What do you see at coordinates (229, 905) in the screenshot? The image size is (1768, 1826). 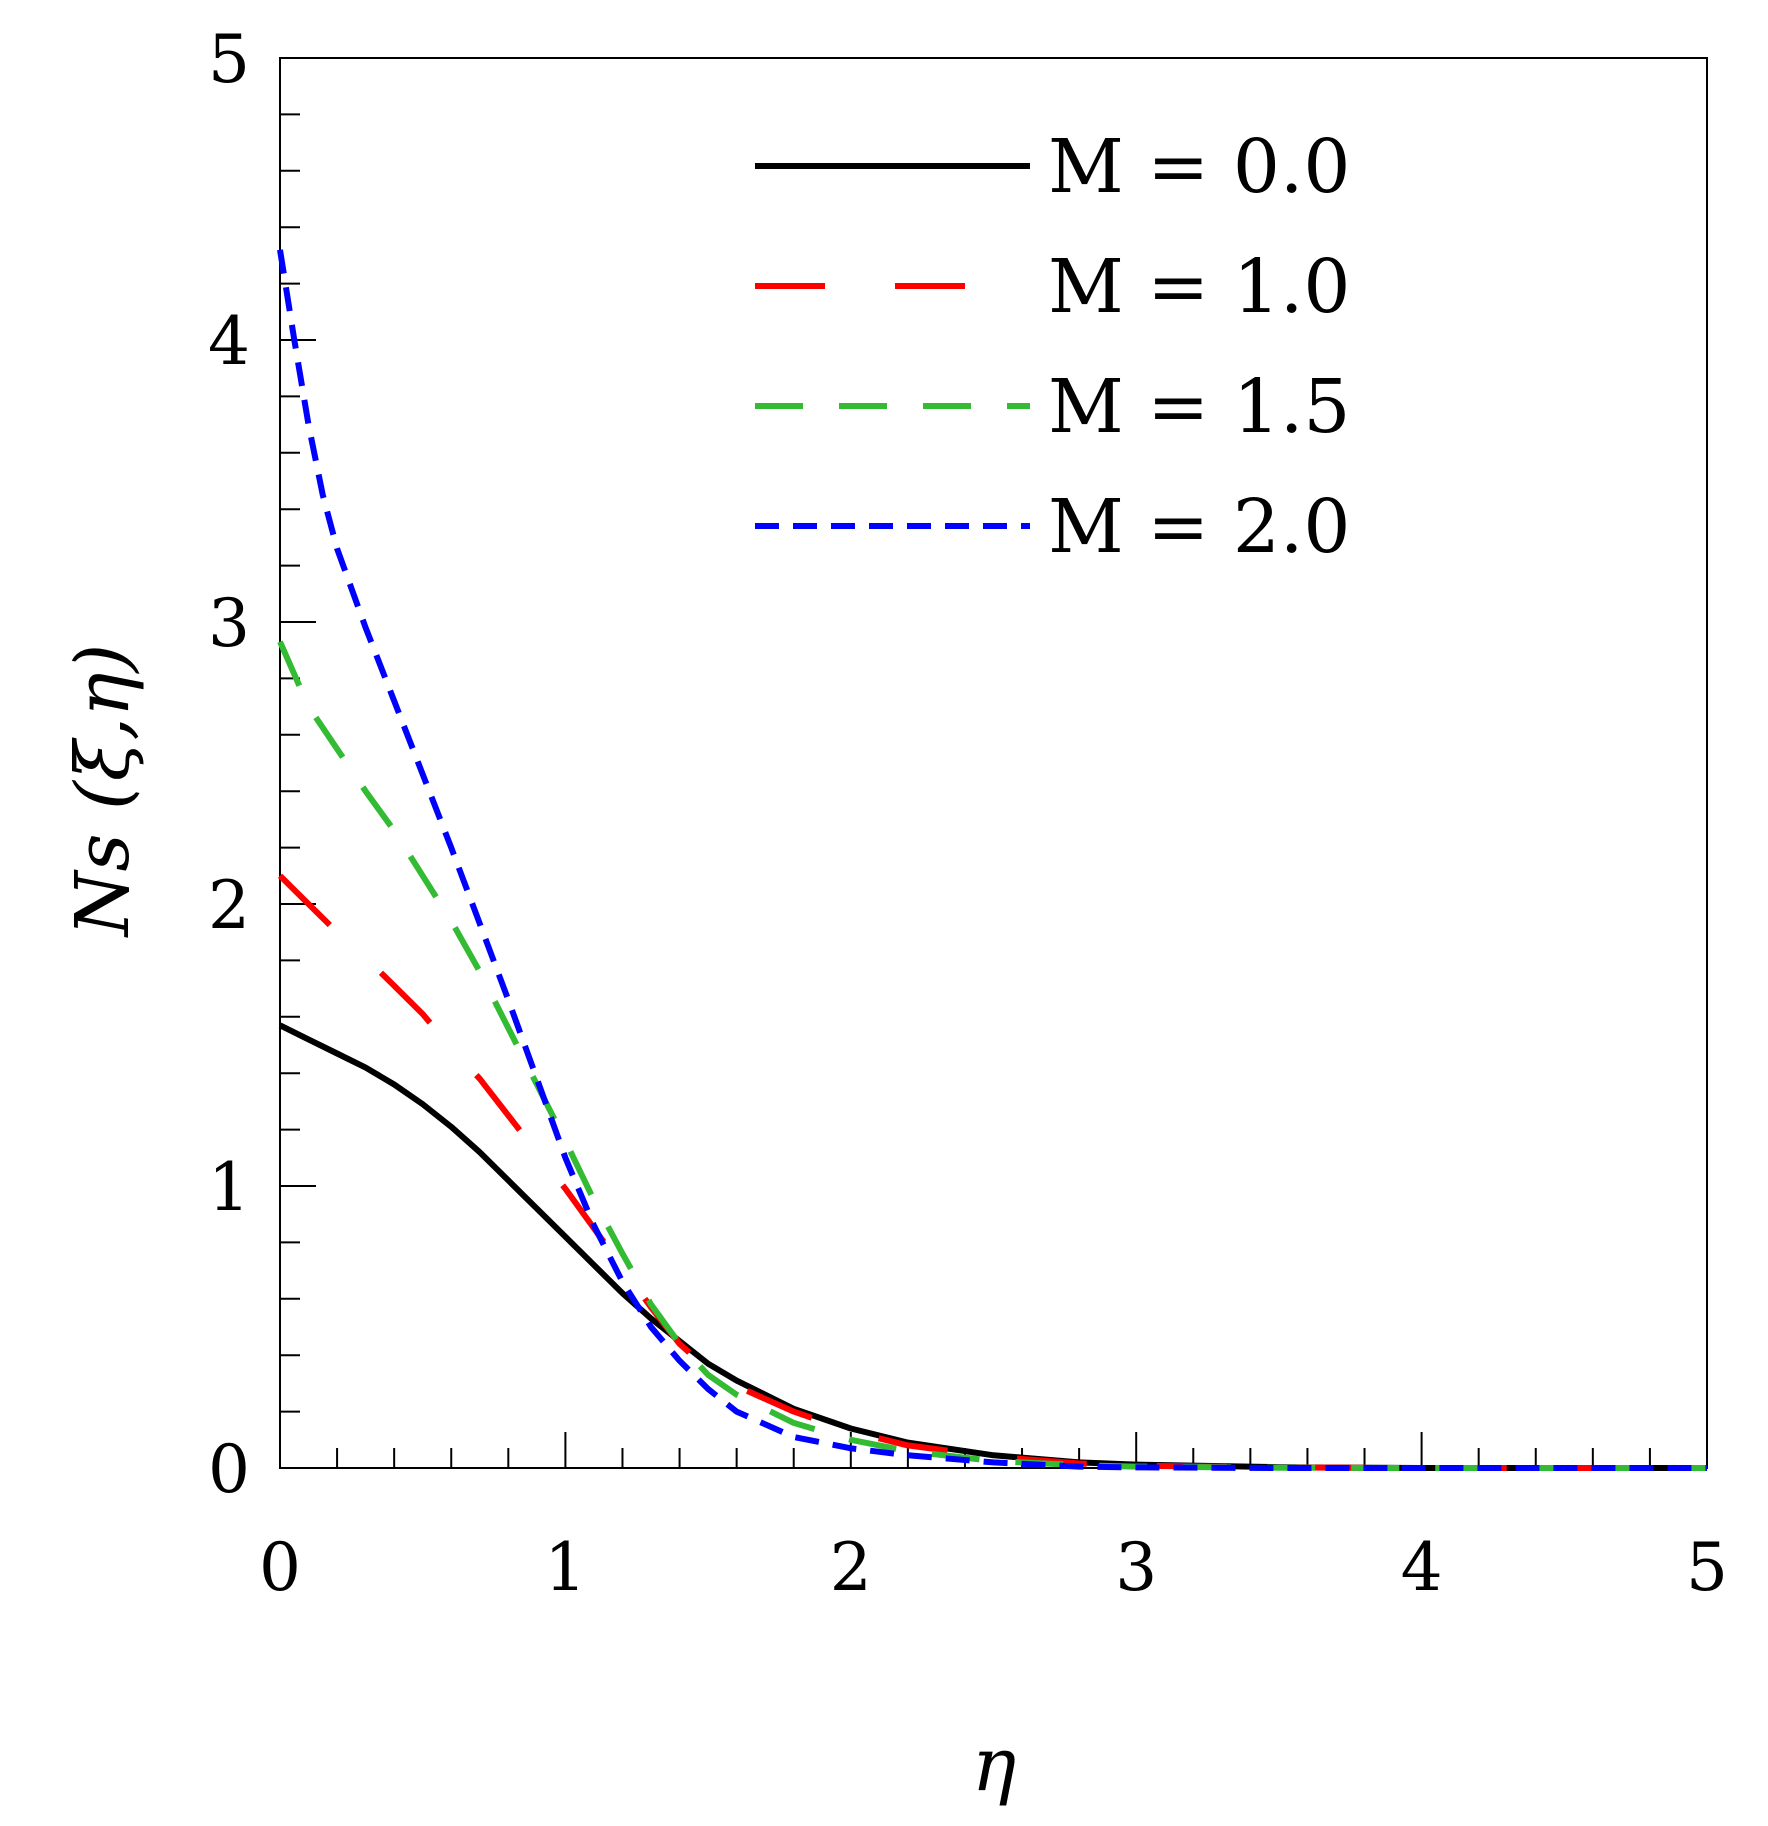 I see `y-tick-label: 2` at bounding box center [229, 905].